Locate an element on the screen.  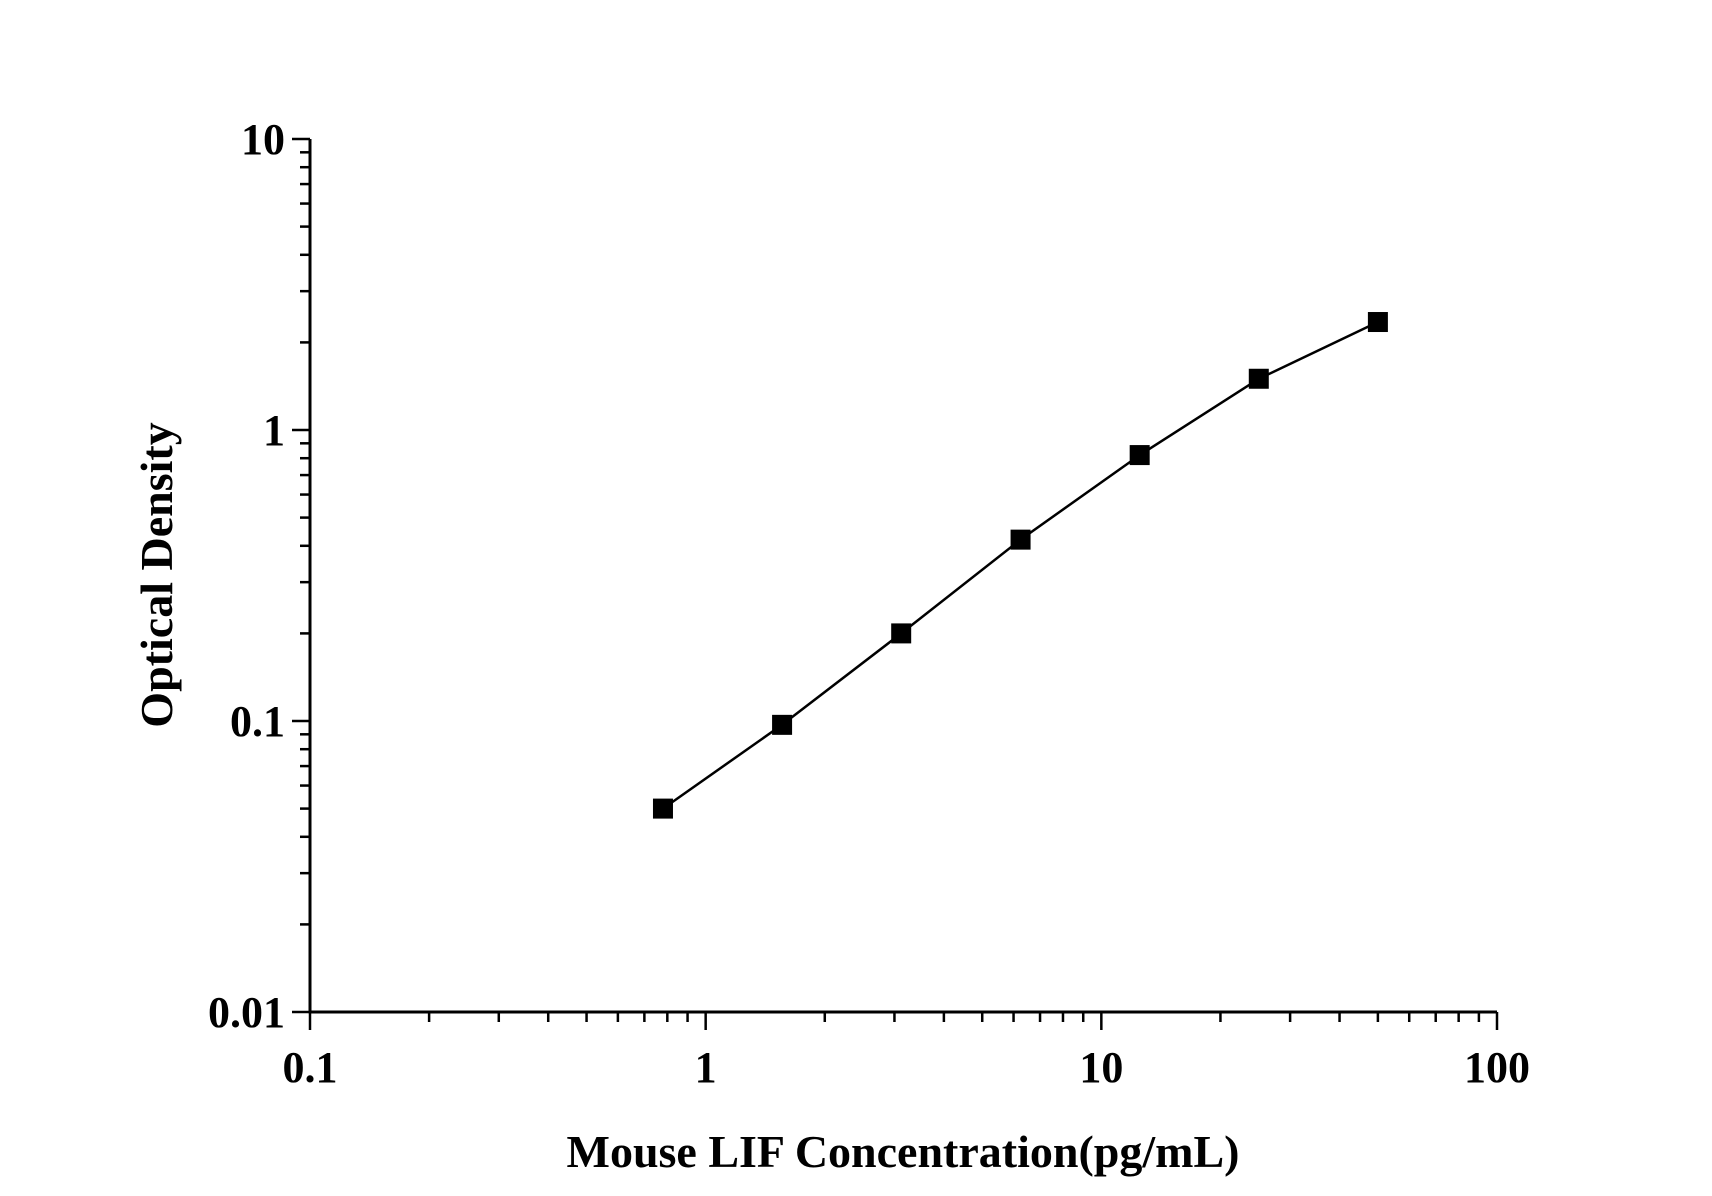
y-tick-label: 1 is located at coordinates (274, 430).